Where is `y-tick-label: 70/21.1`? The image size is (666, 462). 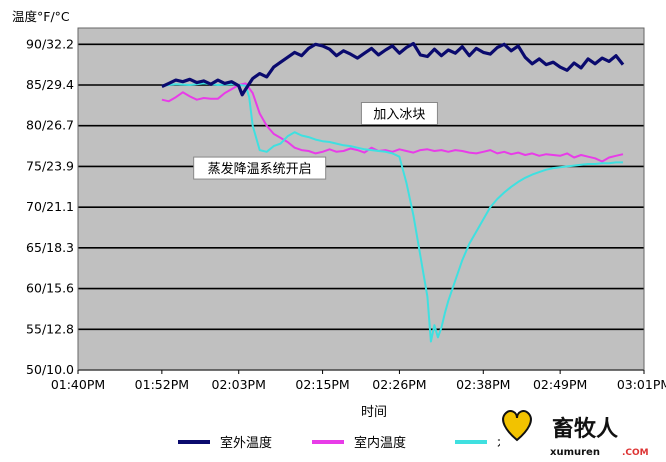 y-tick-label: 70/21.1 is located at coordinates (50, 206).